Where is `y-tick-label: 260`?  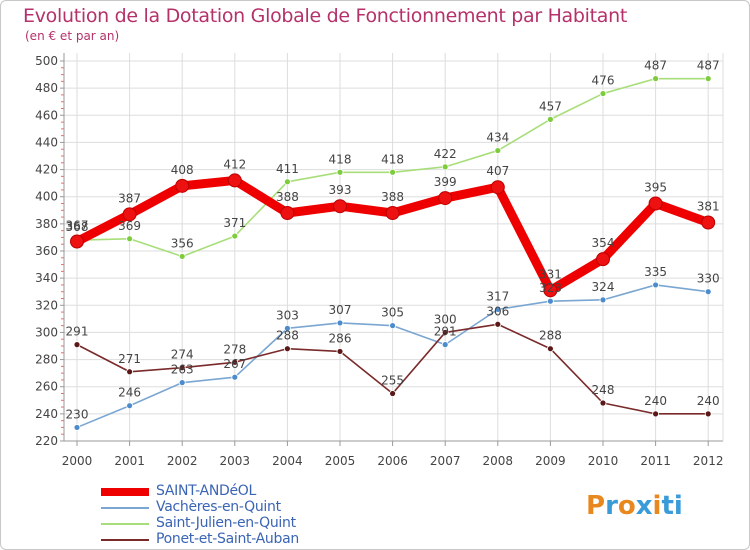 y-tick-label: 260 is located at coordinates (46, 387).